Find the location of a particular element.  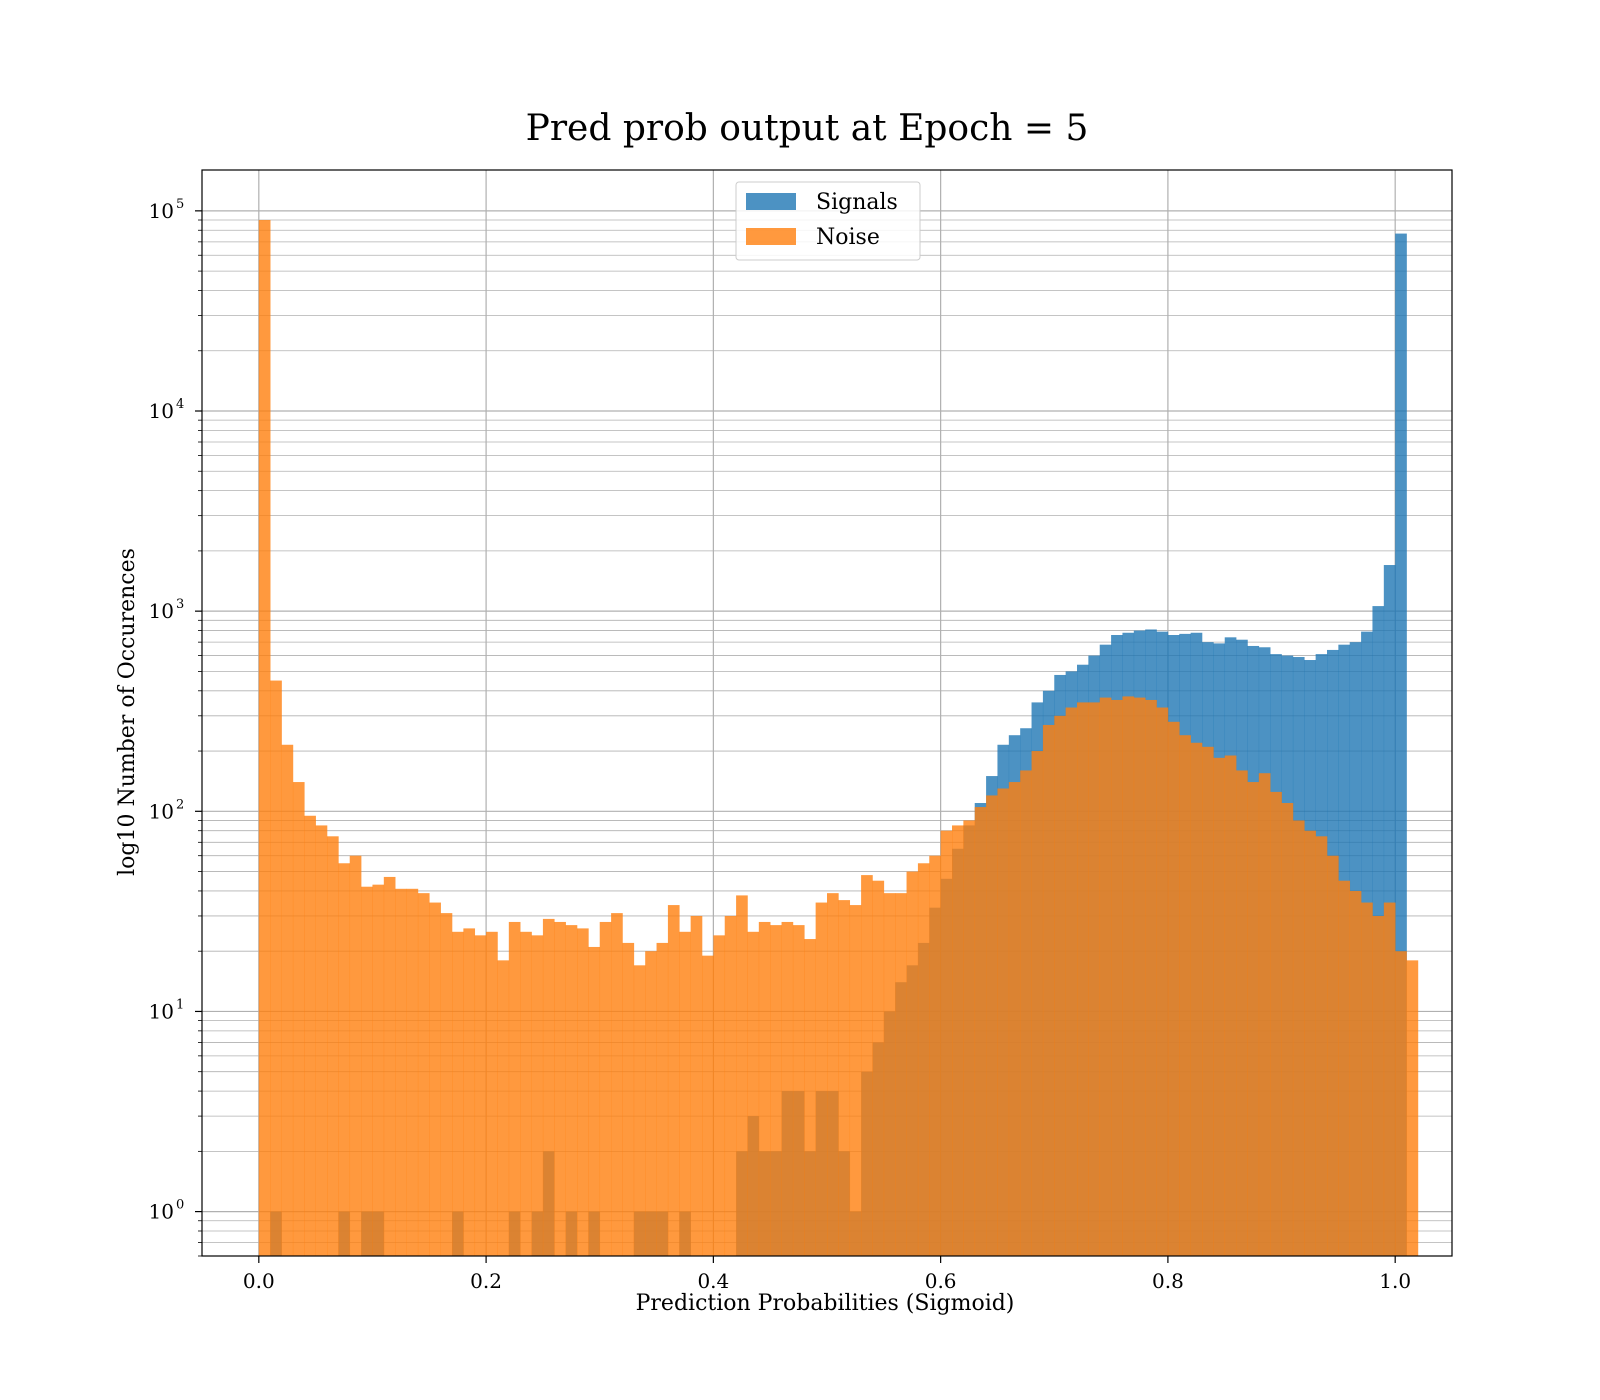

y-axis-label: log10 Number of Occurences is located at coordinates (127, 712).